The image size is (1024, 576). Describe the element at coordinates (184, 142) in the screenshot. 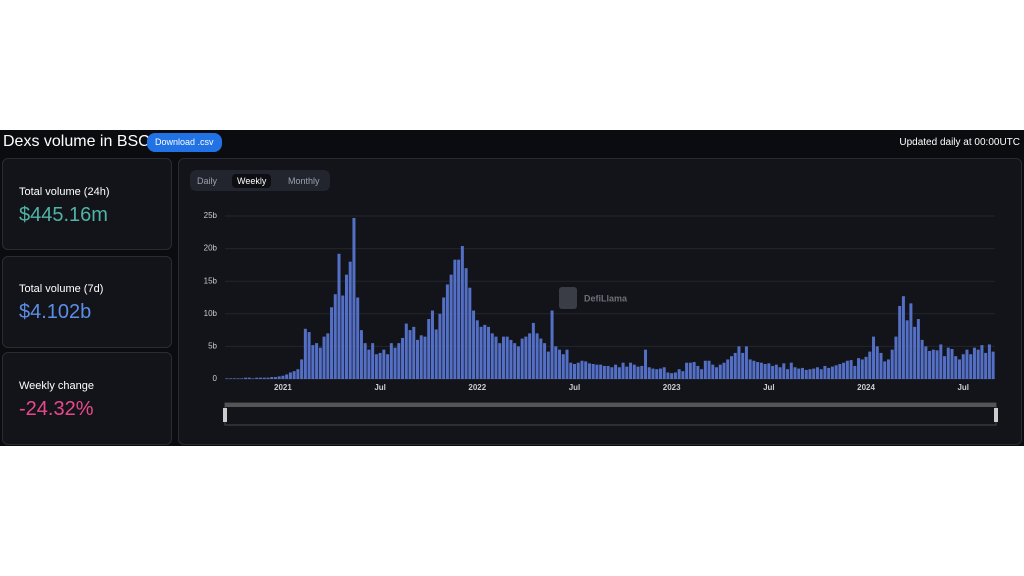

I see `download-button: Download .csv` at that location.